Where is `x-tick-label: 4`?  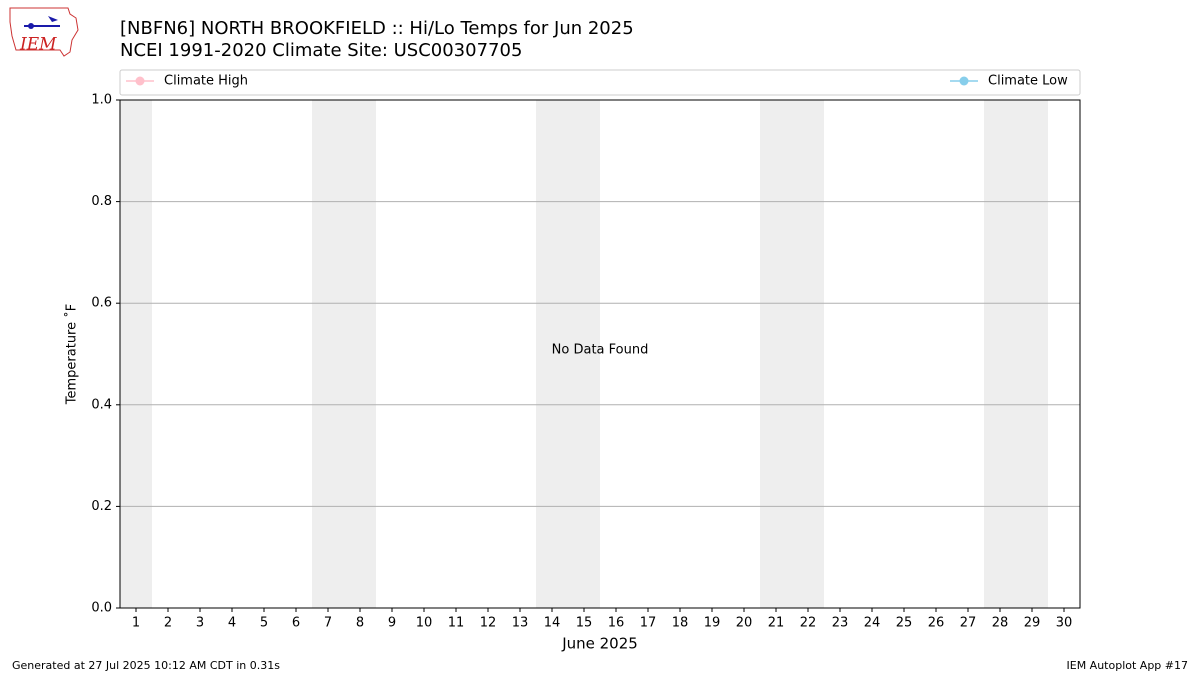 x-tick-label: 4 is located at coordinates (232, 623).